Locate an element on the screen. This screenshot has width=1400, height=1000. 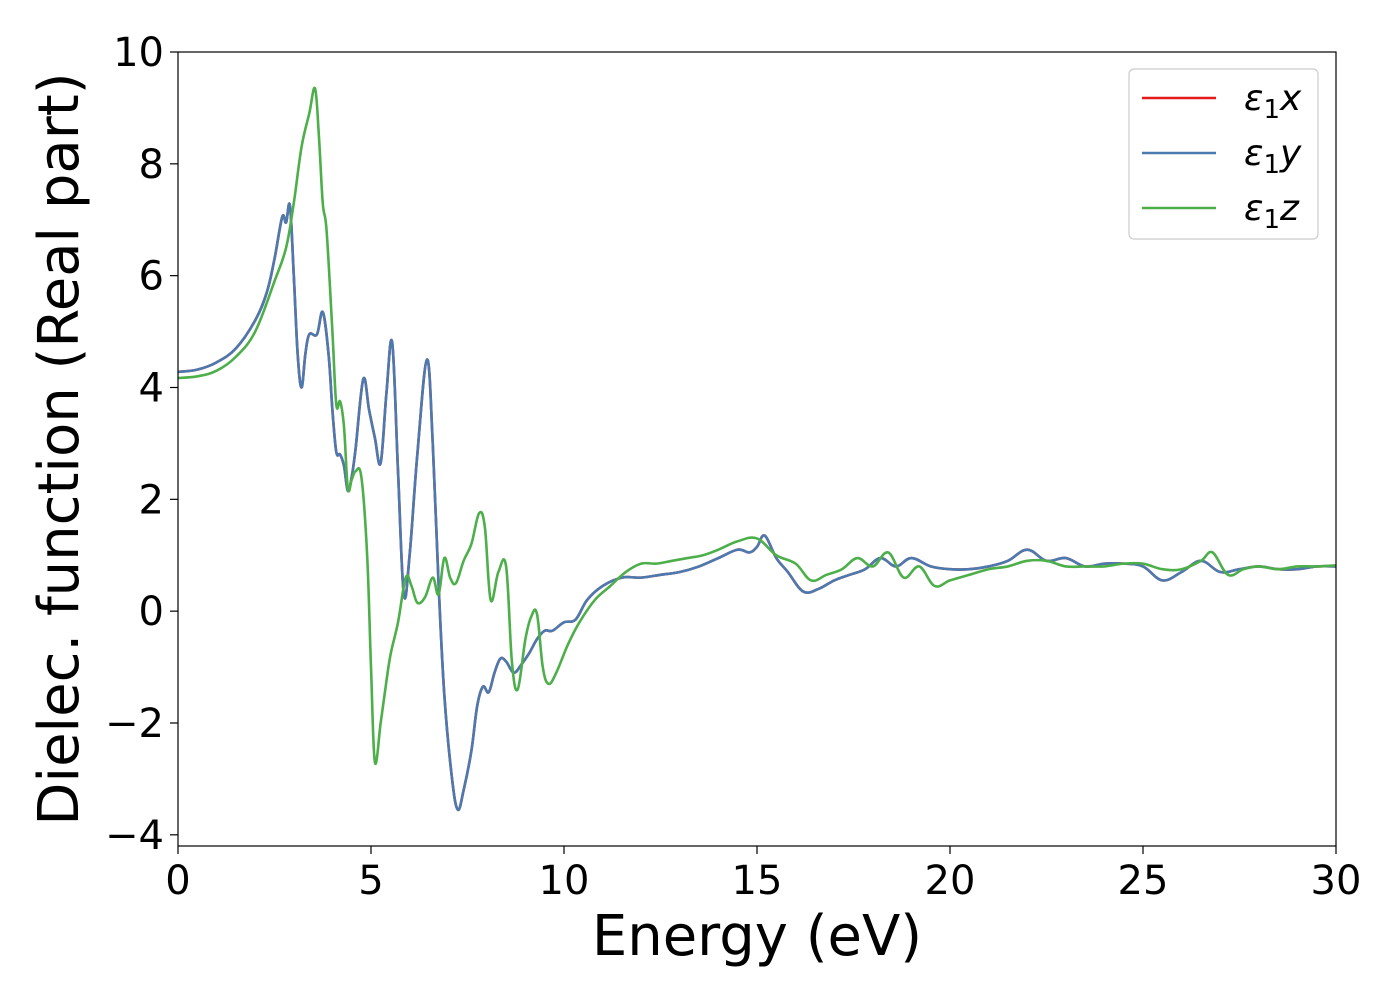
y-tick-label: 10 is located at coordinates (138, 53).